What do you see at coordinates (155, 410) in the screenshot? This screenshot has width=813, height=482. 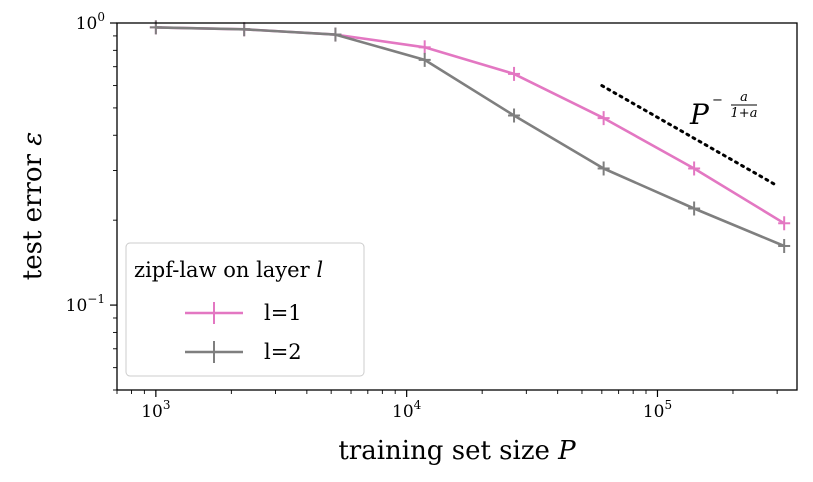 I see `x-tick-label: 10³` at bounding box center [155, 410].